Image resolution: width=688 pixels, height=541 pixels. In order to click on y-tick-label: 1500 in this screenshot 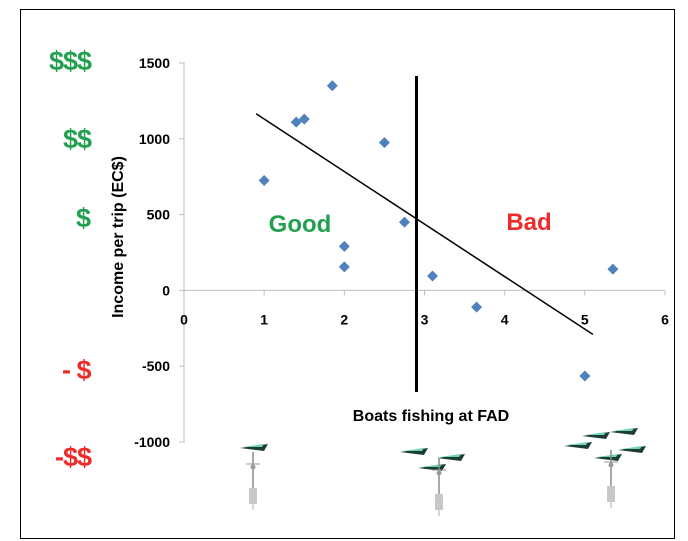, I will do `click(154, 63)`.